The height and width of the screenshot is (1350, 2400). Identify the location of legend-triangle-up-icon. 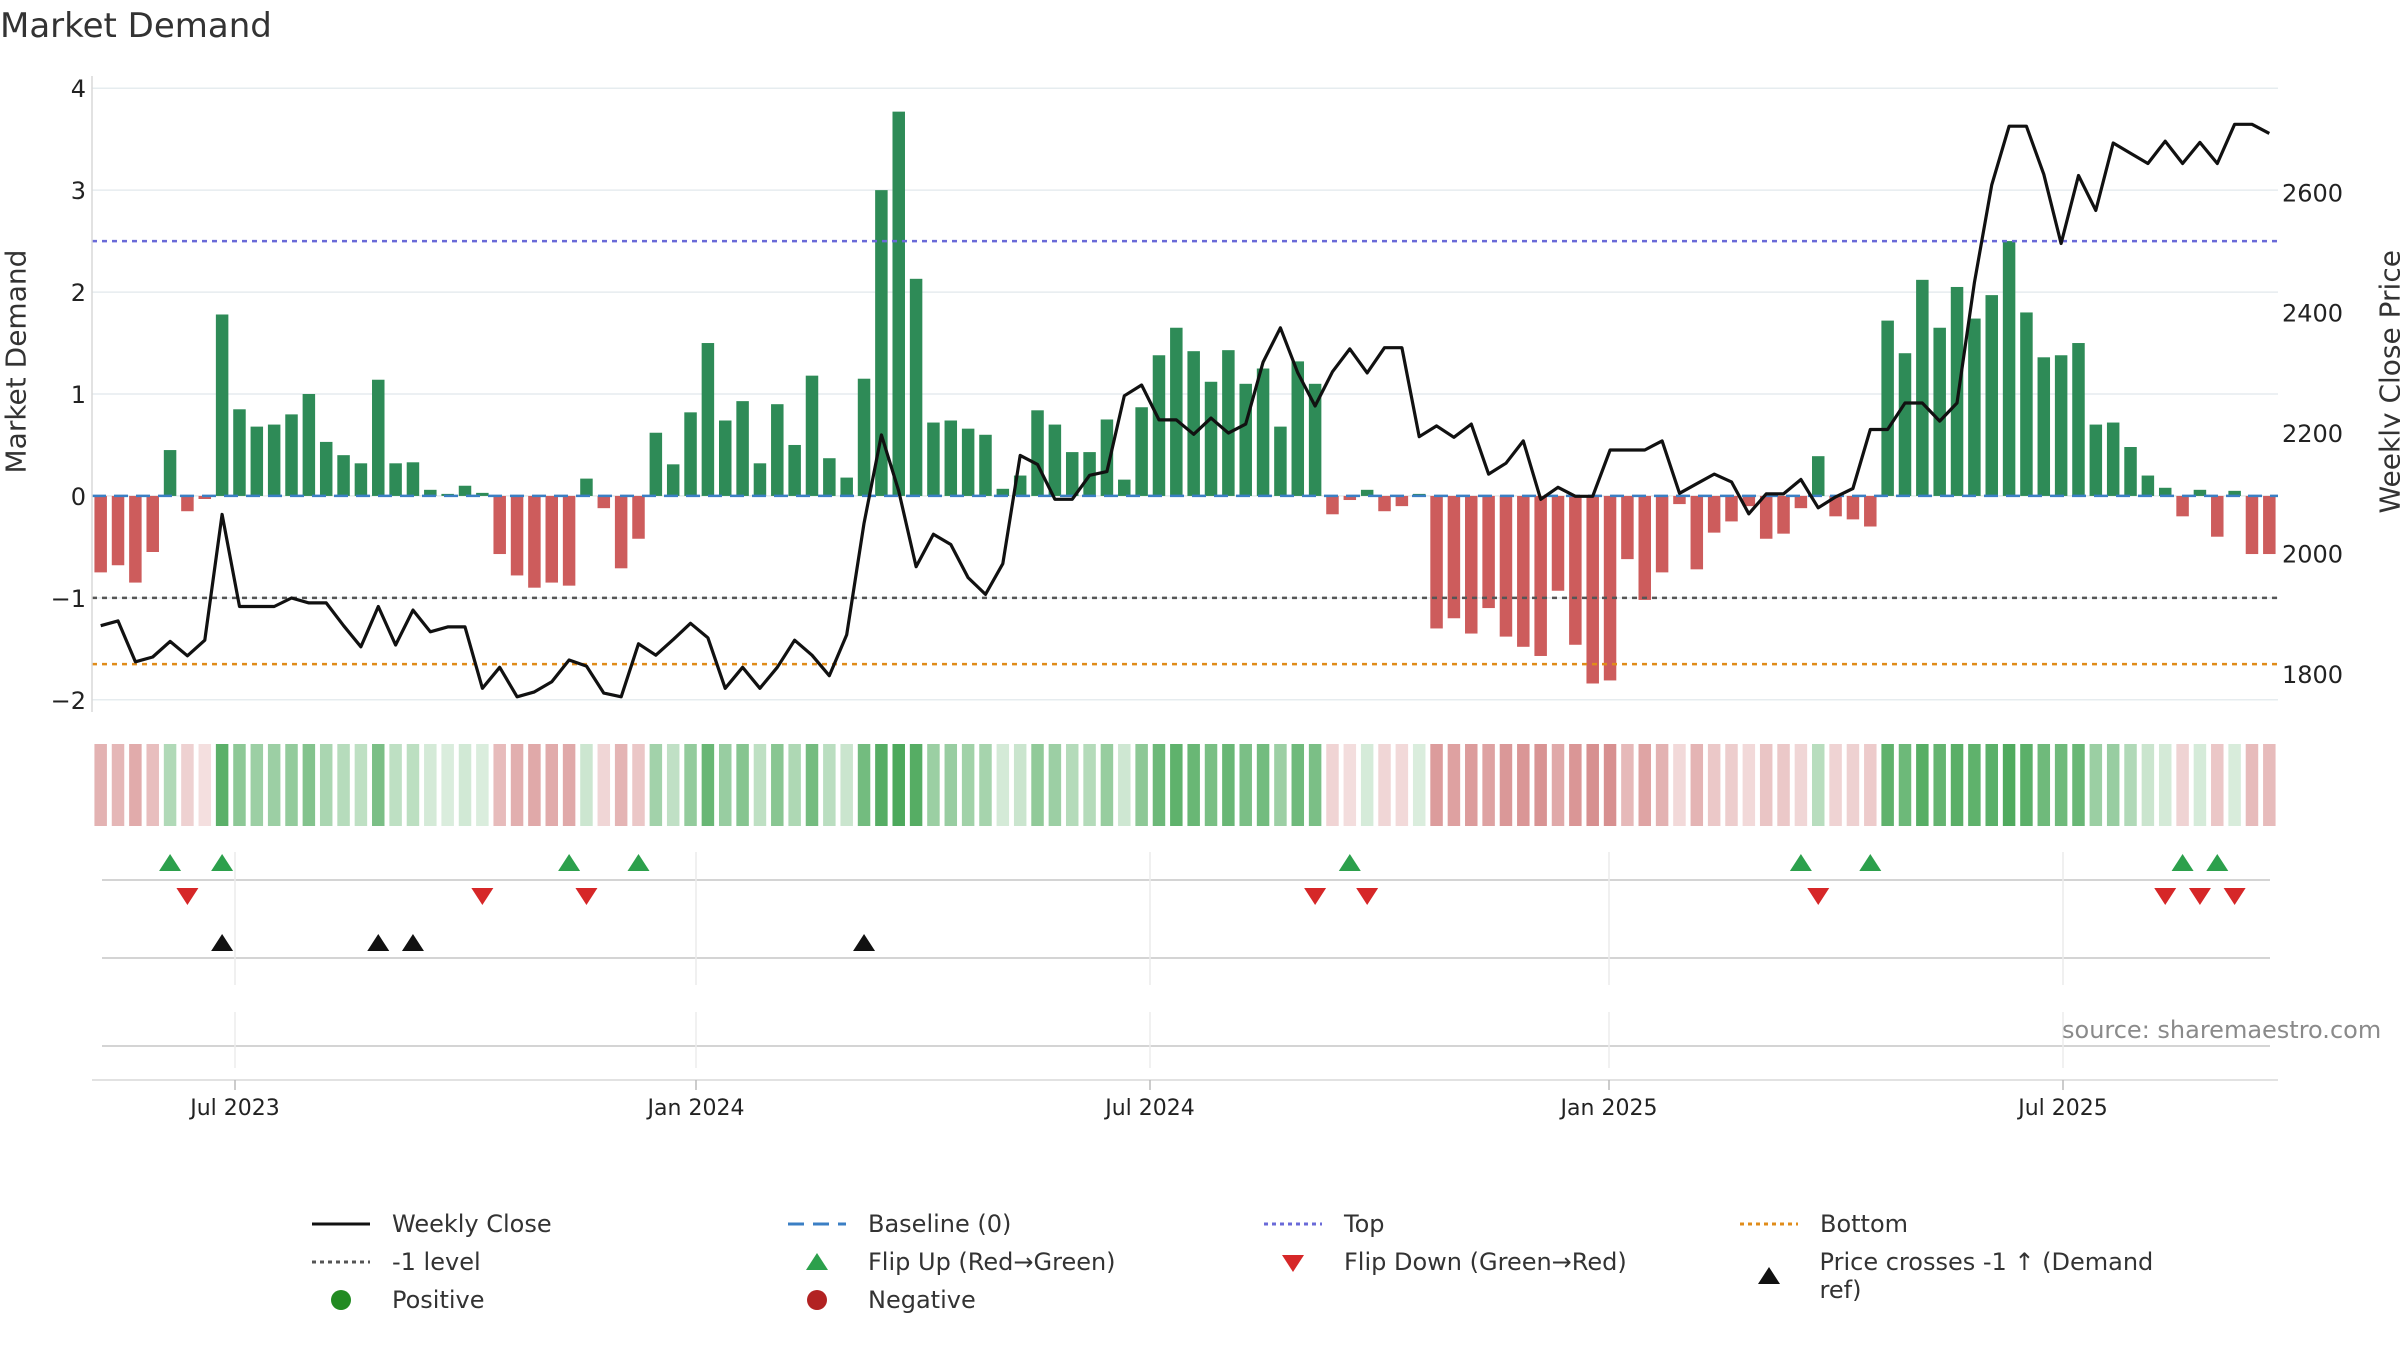
(817, 1261).